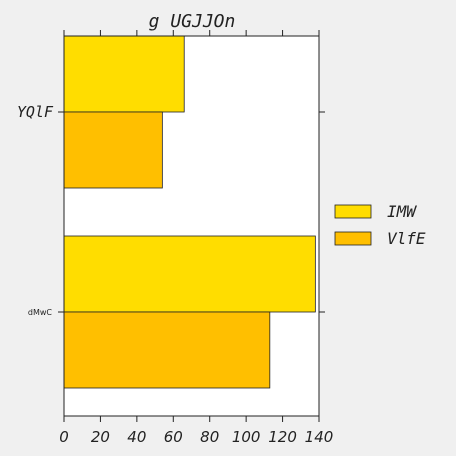  I want to click on x-tick-label: 140, so click(319, 437).